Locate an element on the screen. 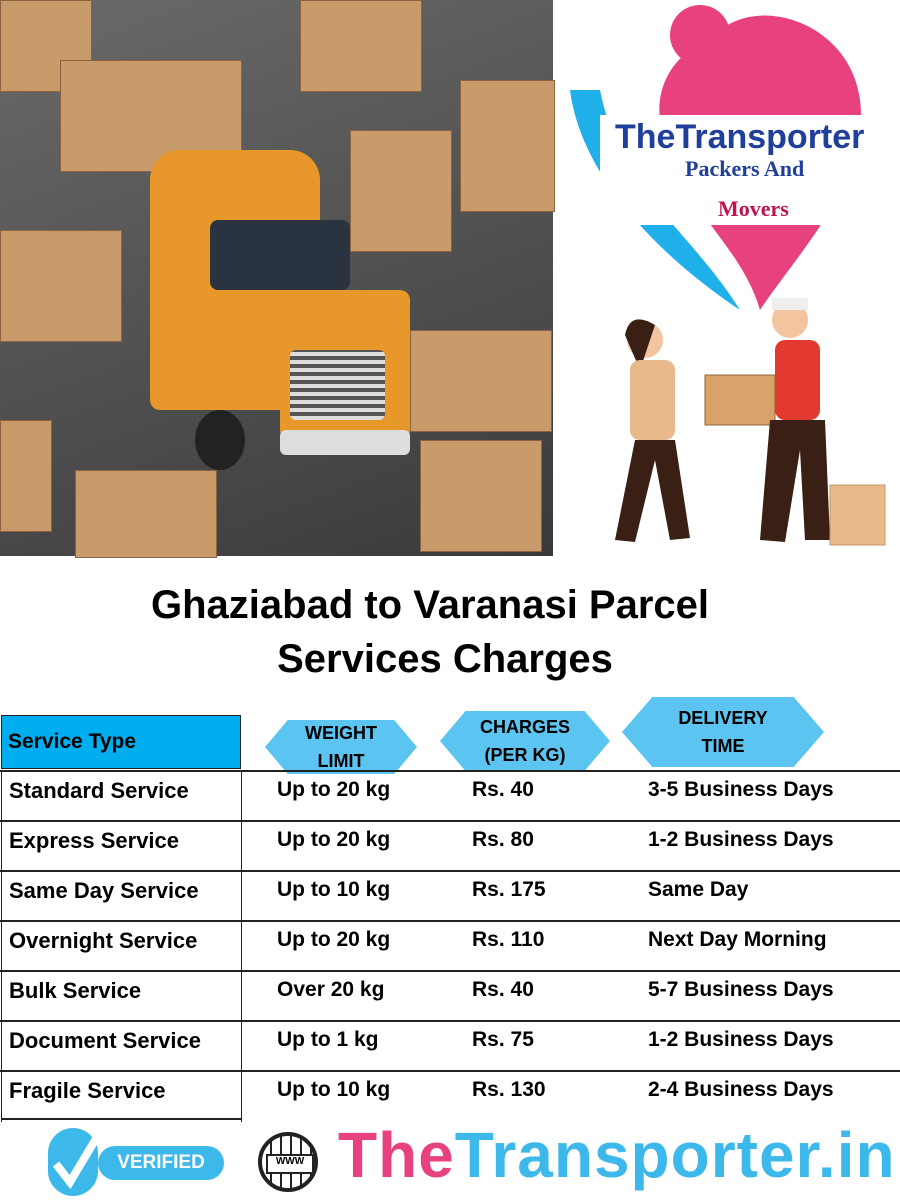 This screenshot has width=900, height=1201. weight-limit-cell: Over 20 kg is located at coordinates (331, 989).